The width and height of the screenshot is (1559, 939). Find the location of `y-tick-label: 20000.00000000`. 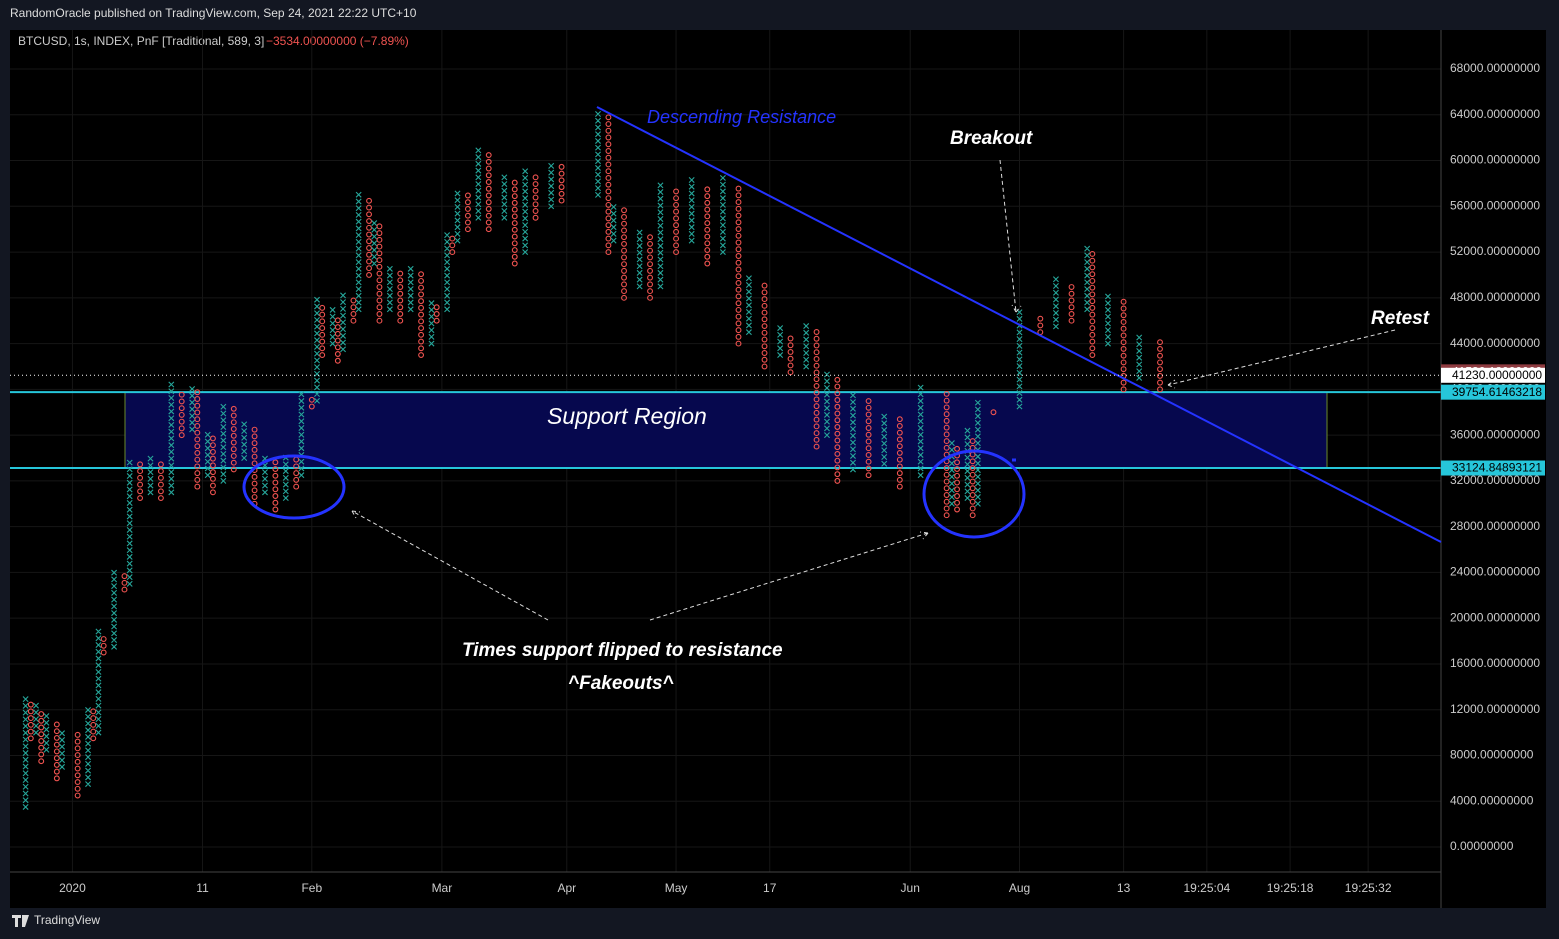

y-tick-label: 20000.00000000 is located at coordinates (1495, 617).